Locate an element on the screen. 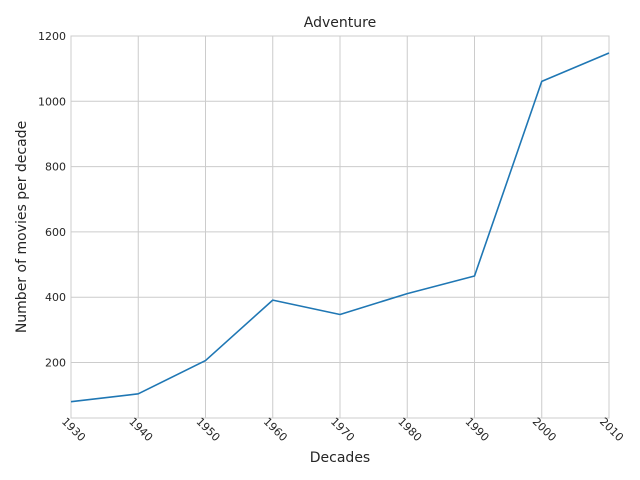 This screenshot has width=640, height=480. y-tick-label: 1000 is located at coordinates (52, 101).